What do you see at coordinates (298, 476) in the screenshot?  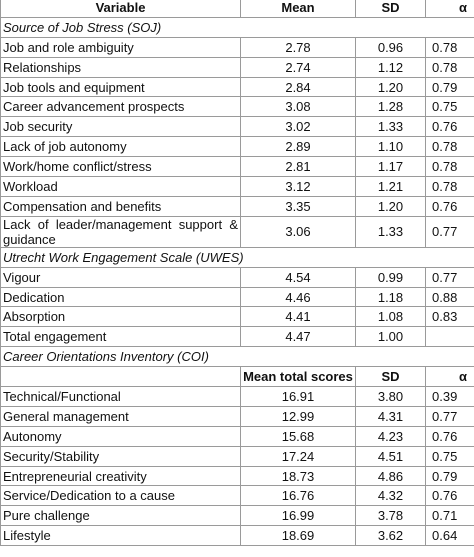 I see `value-cell: 18.73` at bounding box center [298, 476].